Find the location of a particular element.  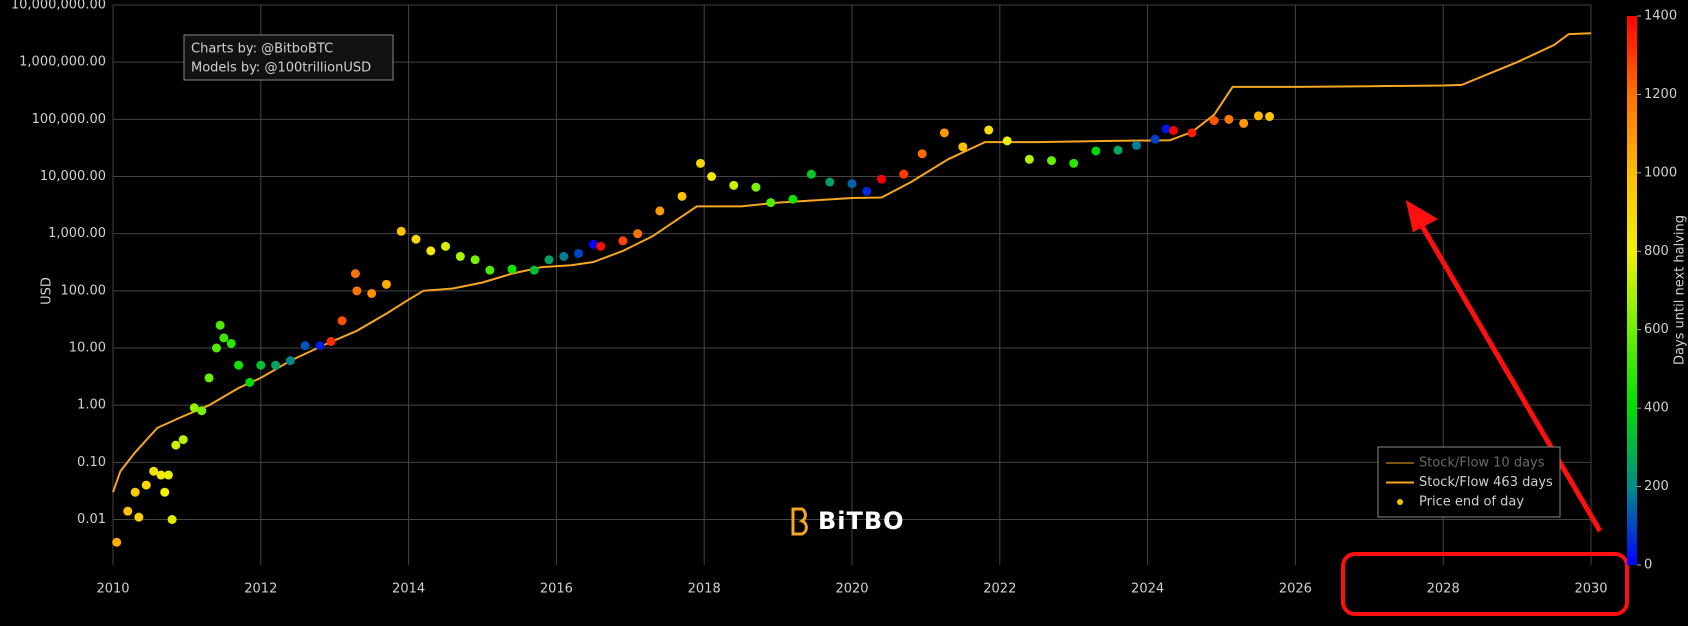

y-axis-title: USD is located at coordinates (47, 291).